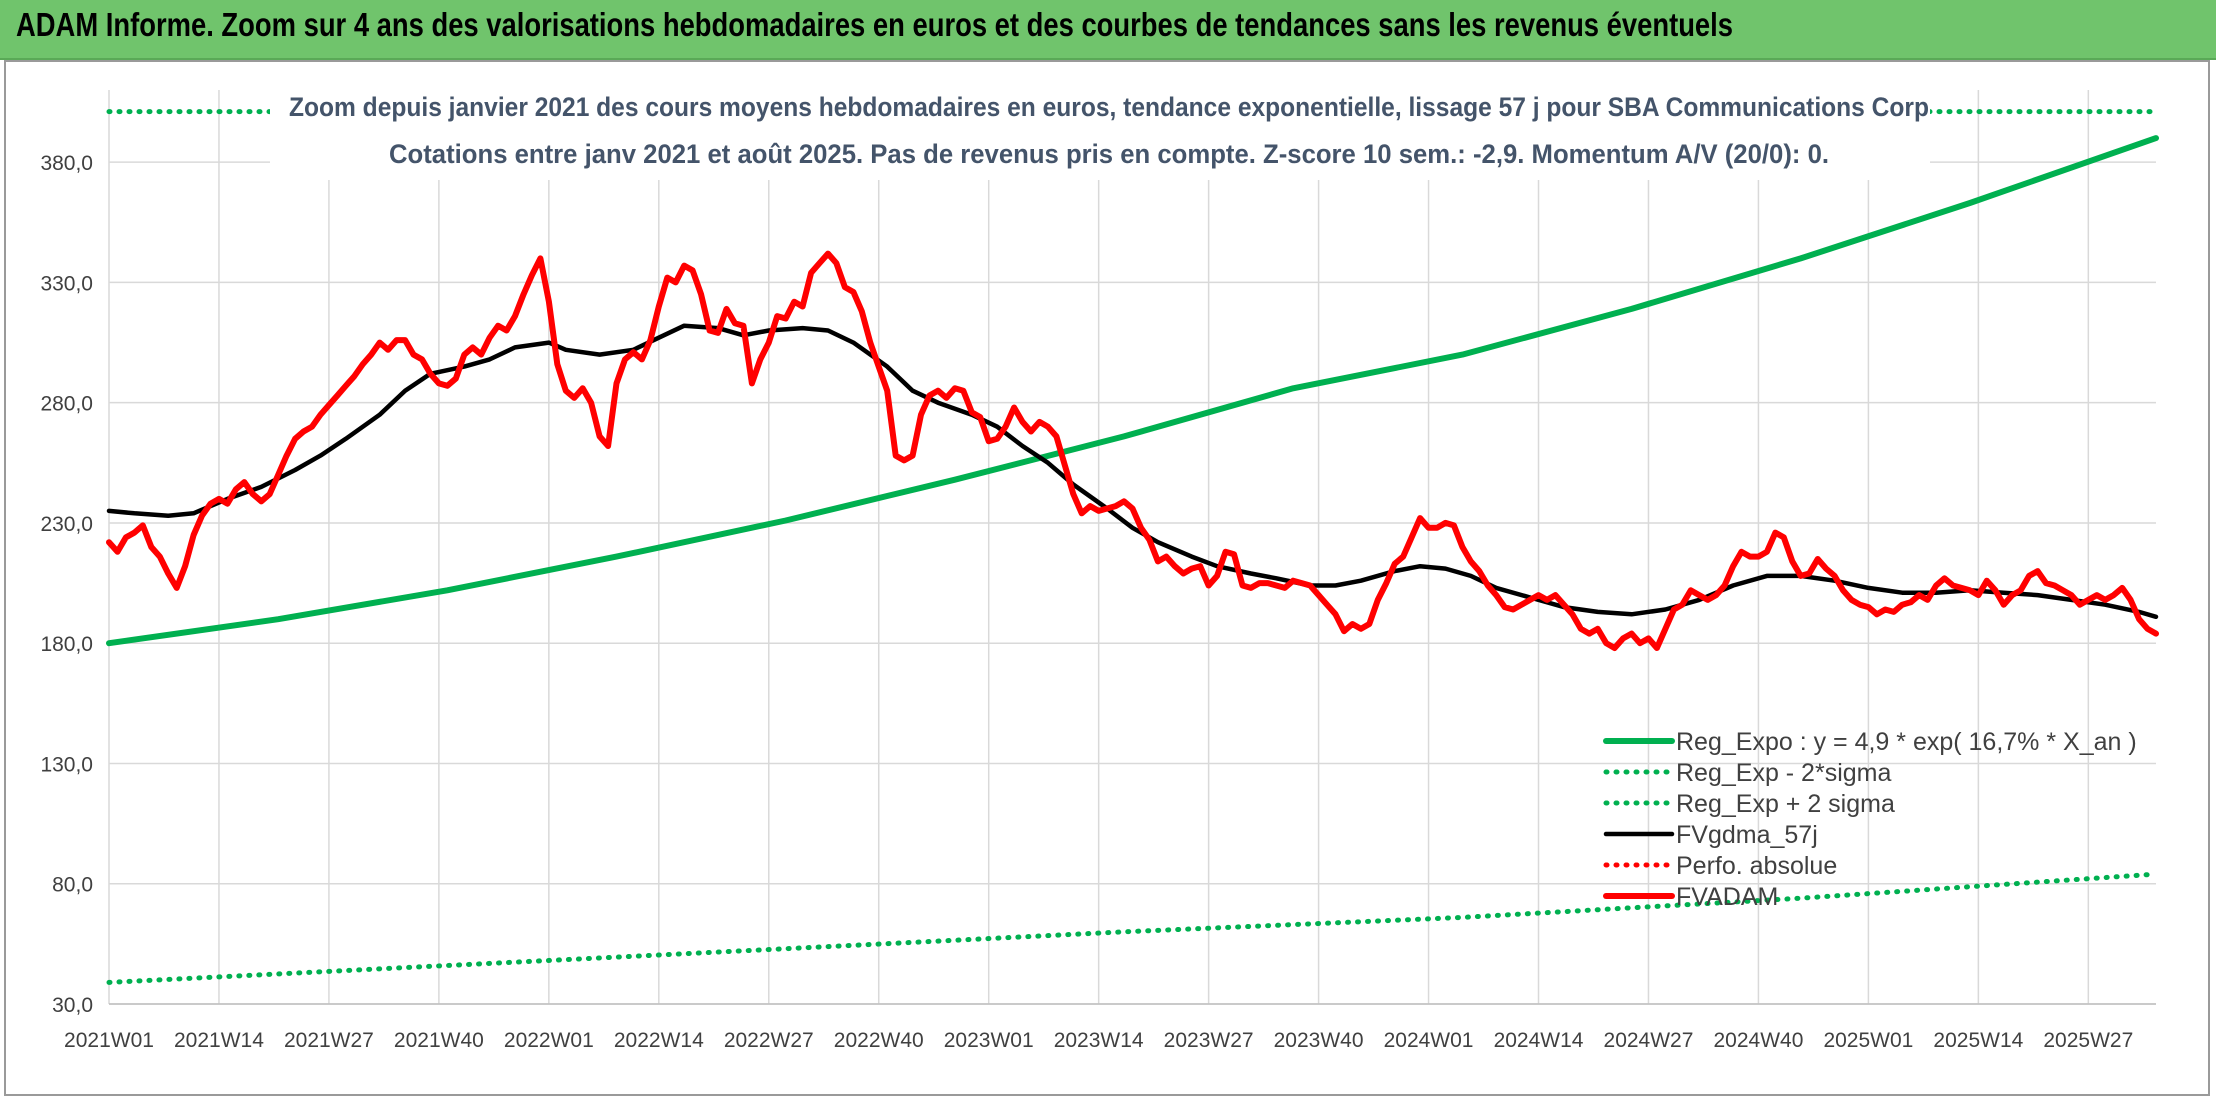  I want to click on x-tick-label: 2023W14, so click(1099, 1040).